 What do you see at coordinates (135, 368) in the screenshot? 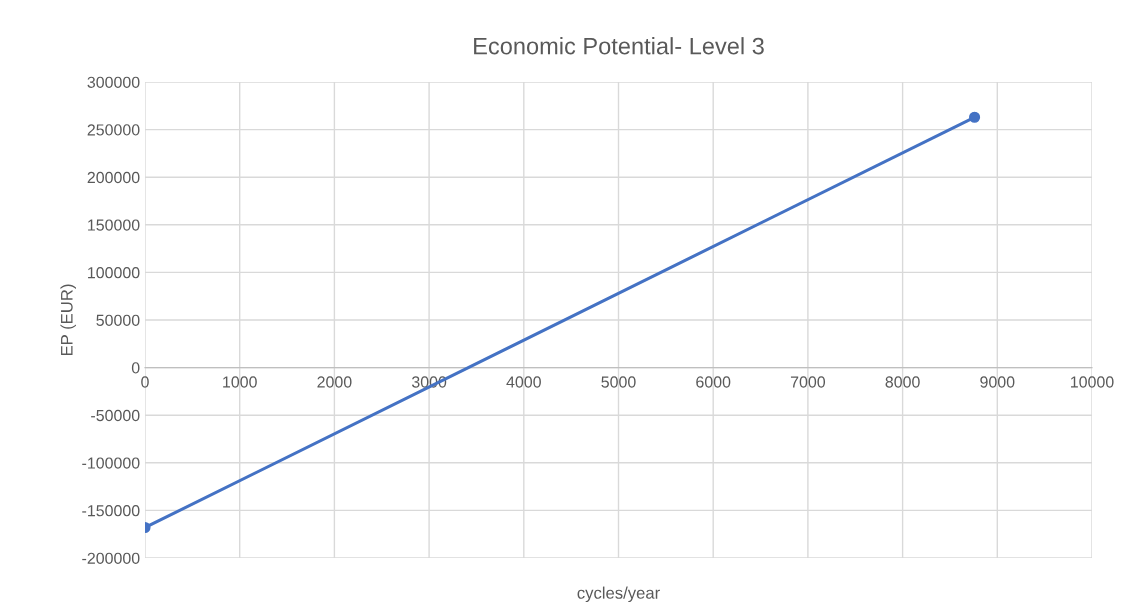
I see `y-tick-label: 0` at bounding box center [135, 368].